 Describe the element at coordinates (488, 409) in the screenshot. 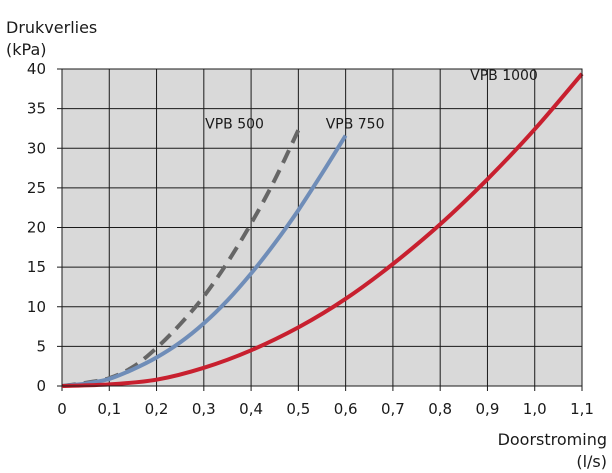

I see `x-tick-label: 0,9` at that location.